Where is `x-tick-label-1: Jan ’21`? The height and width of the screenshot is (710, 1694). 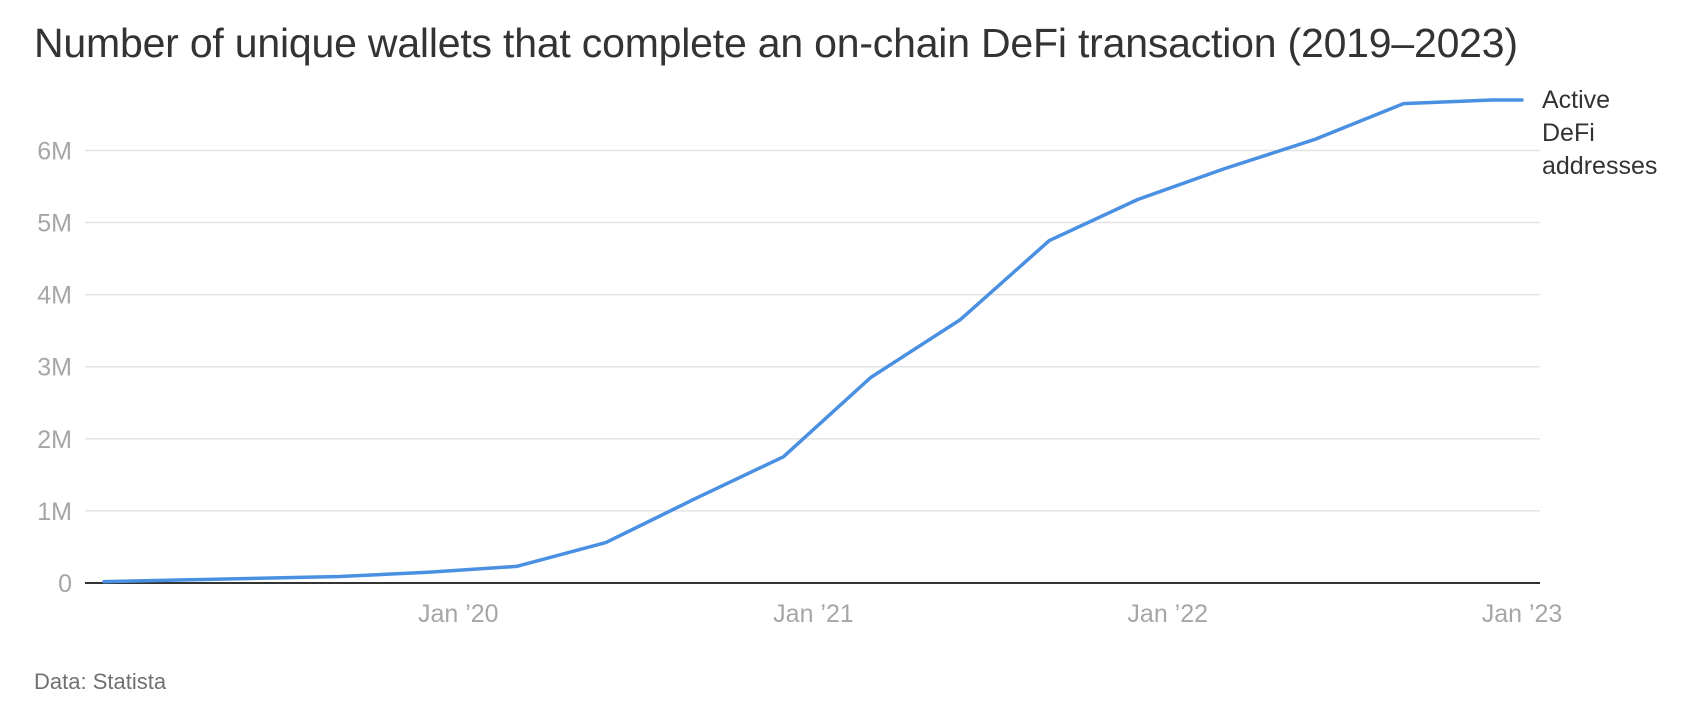
x-tick-label-1: Jan ’21 is located at coordinates (813, 614).